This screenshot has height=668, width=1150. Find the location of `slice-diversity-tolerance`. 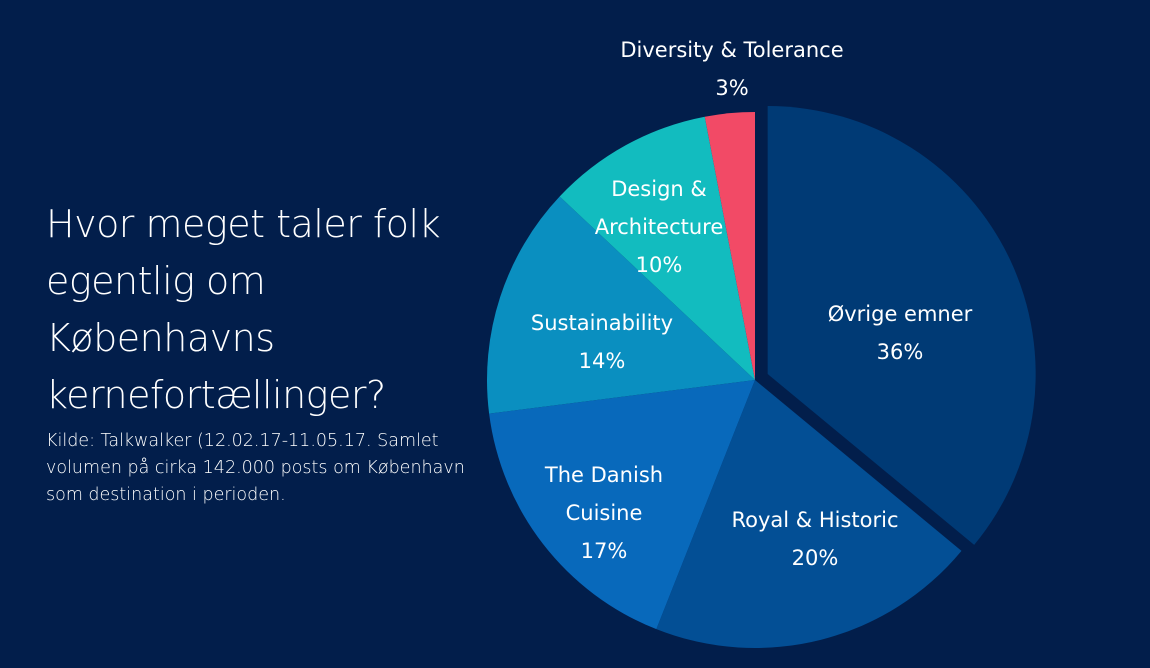

slice-diversity-tolerance is located at coordinates (729, 246).